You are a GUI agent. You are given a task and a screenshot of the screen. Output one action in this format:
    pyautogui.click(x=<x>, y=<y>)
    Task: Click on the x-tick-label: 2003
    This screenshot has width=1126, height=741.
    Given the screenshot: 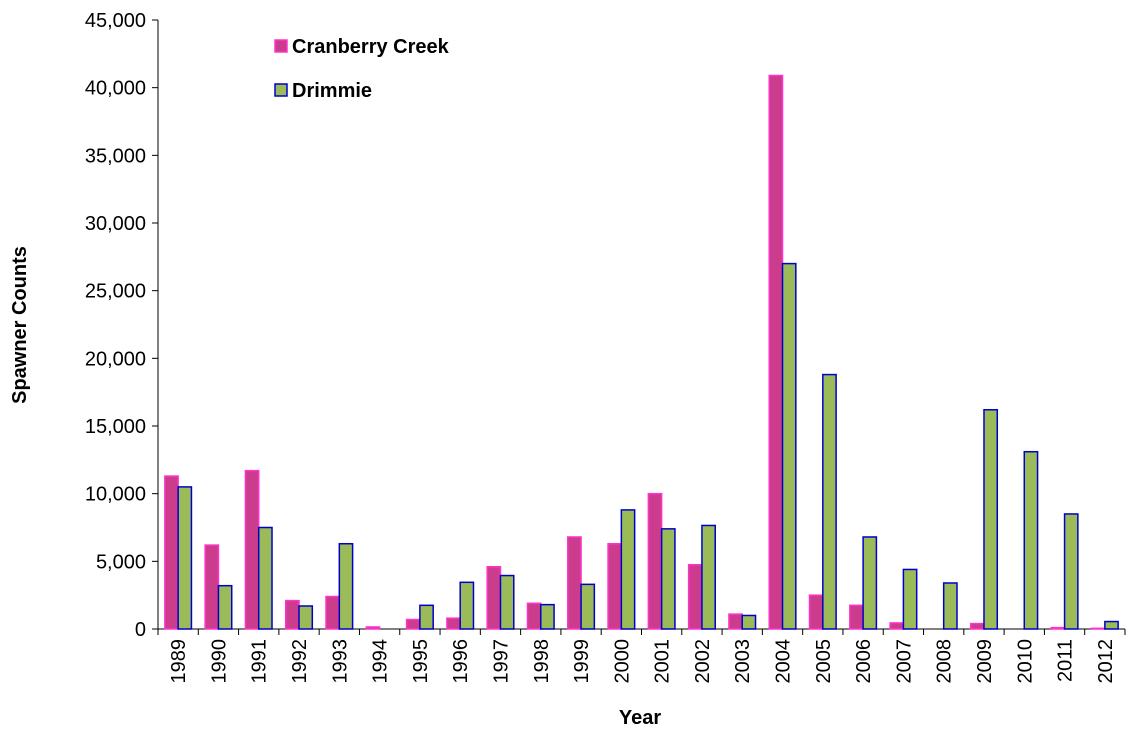 What is the action you would take?
    pyautogui.click(x=743, y=661)
    